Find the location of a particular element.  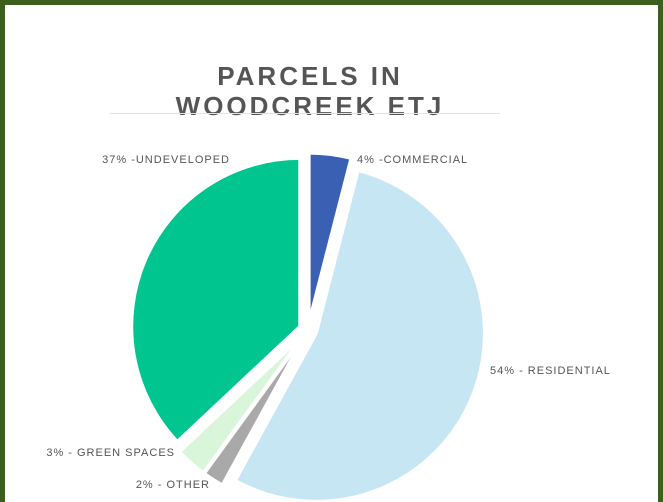

chart-title: PARCELS IN WOODCREEK ETJ is located at coordinates (310, 91).